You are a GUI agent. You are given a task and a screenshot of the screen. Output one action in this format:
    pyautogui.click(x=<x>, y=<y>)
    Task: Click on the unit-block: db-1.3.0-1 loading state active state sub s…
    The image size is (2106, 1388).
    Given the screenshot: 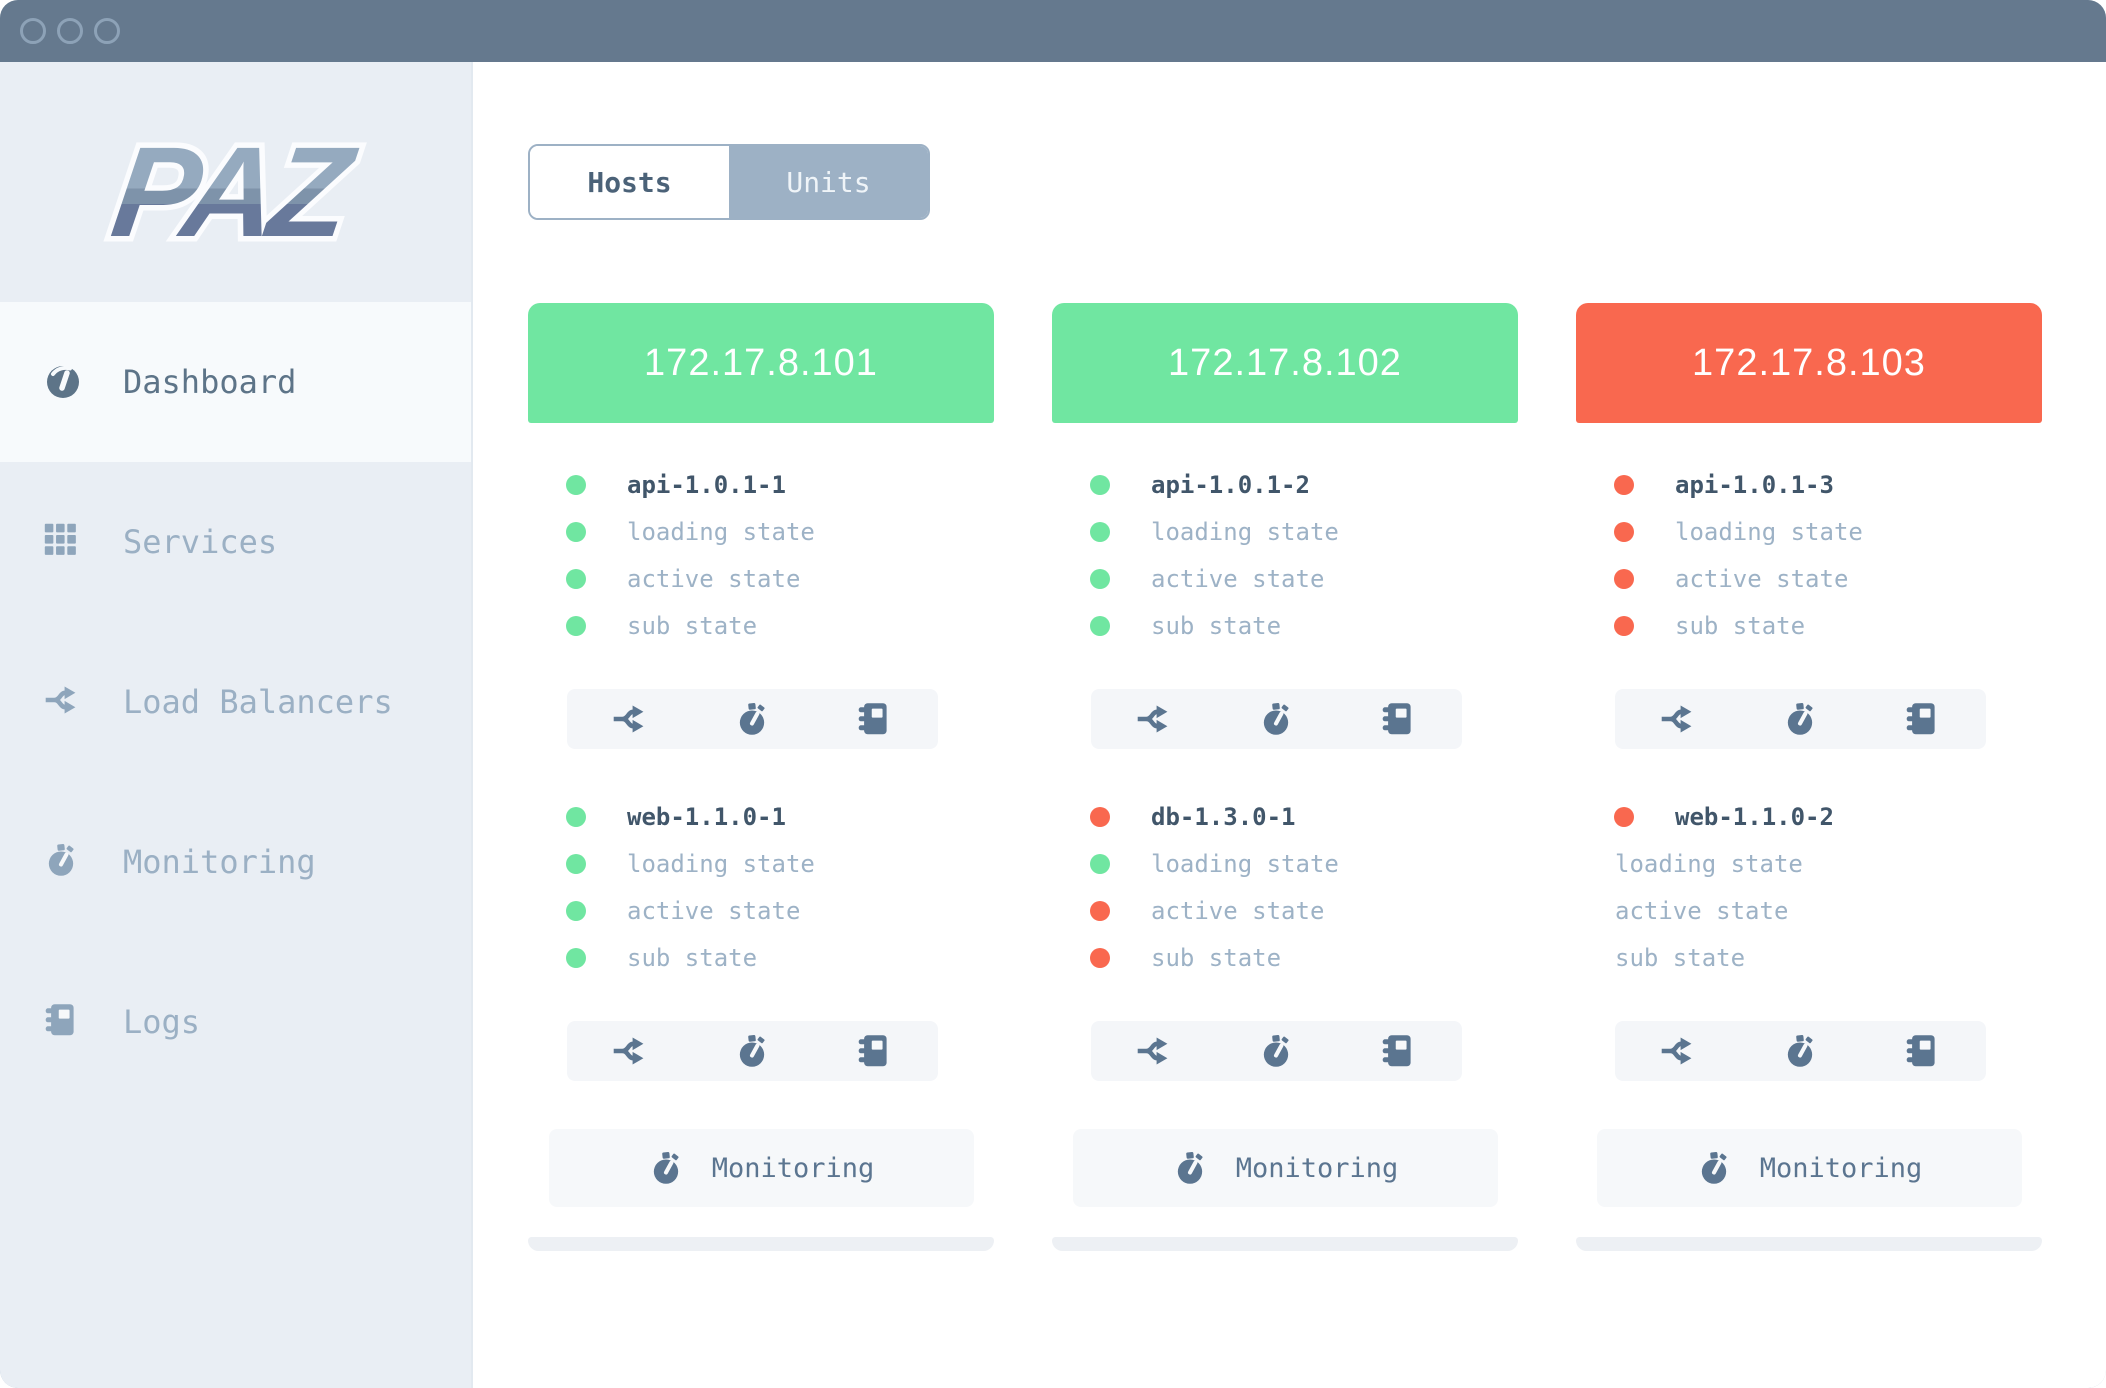 What is the action you would take?
    pyautogui.click(x=1285, y=937)
    